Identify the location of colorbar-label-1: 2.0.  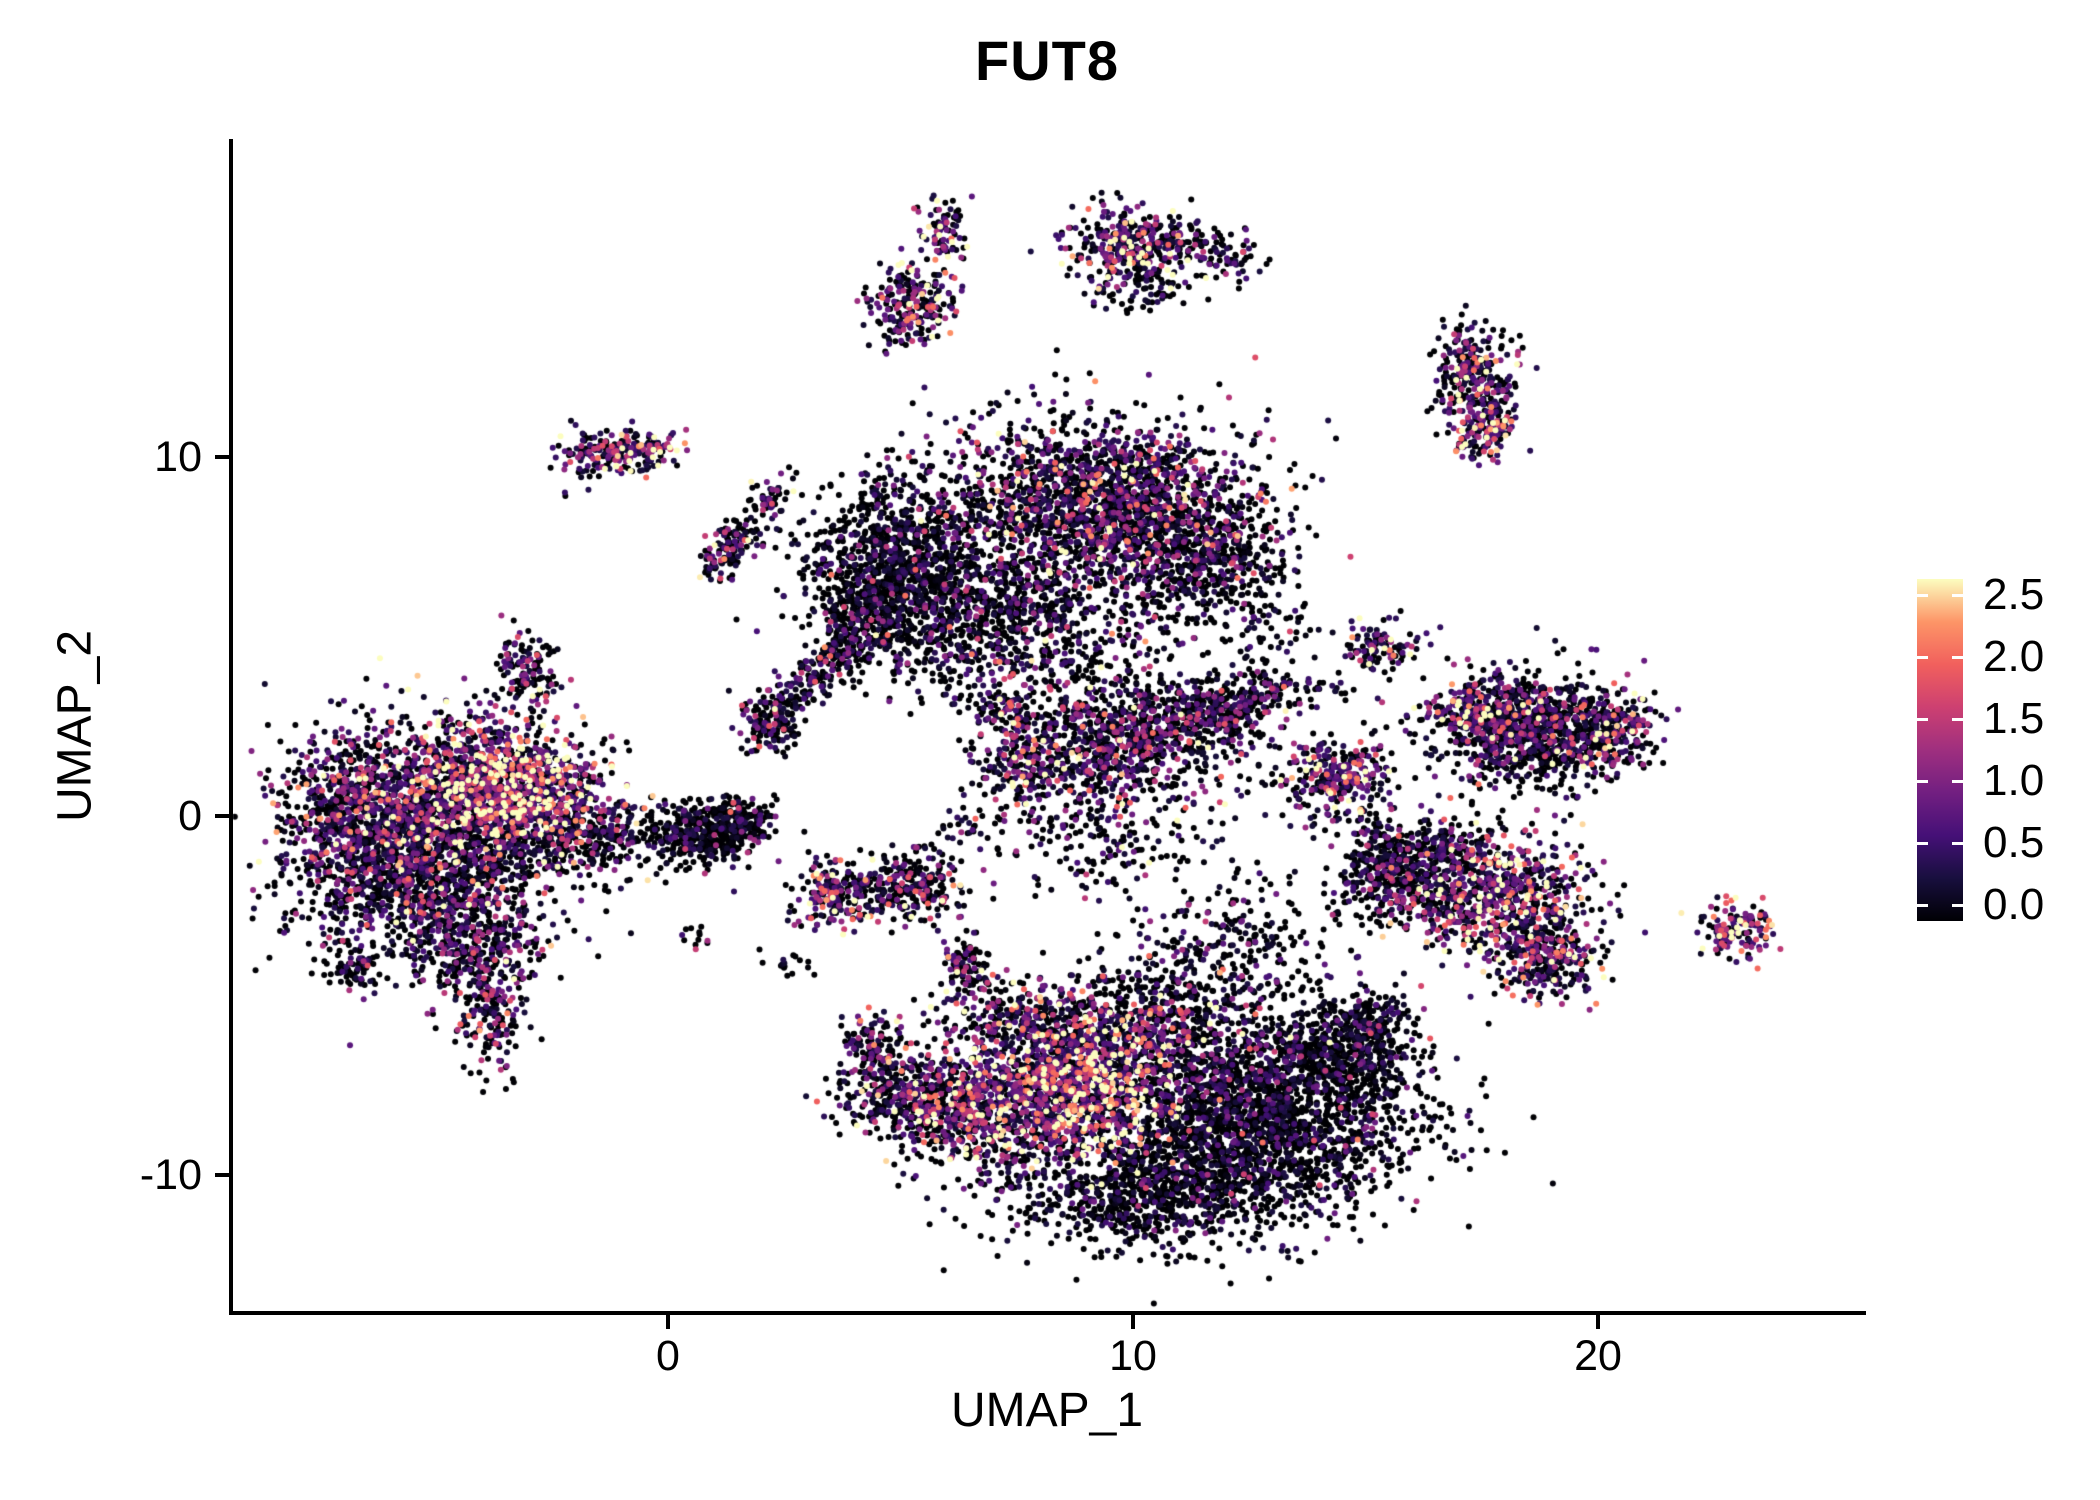
(2014, 656).